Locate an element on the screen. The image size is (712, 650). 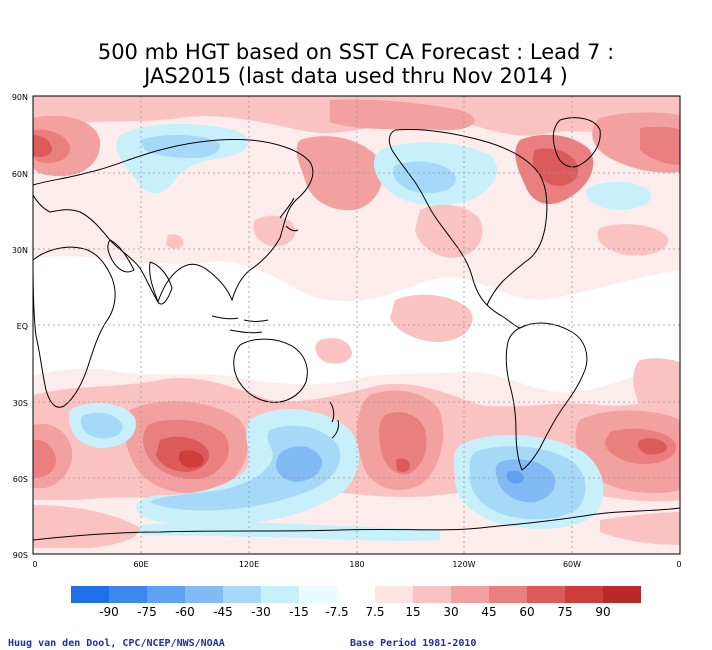
lat-axis: 90N 60N 30N EQ 30S 60S 90S is located at coordinates (20, 326).